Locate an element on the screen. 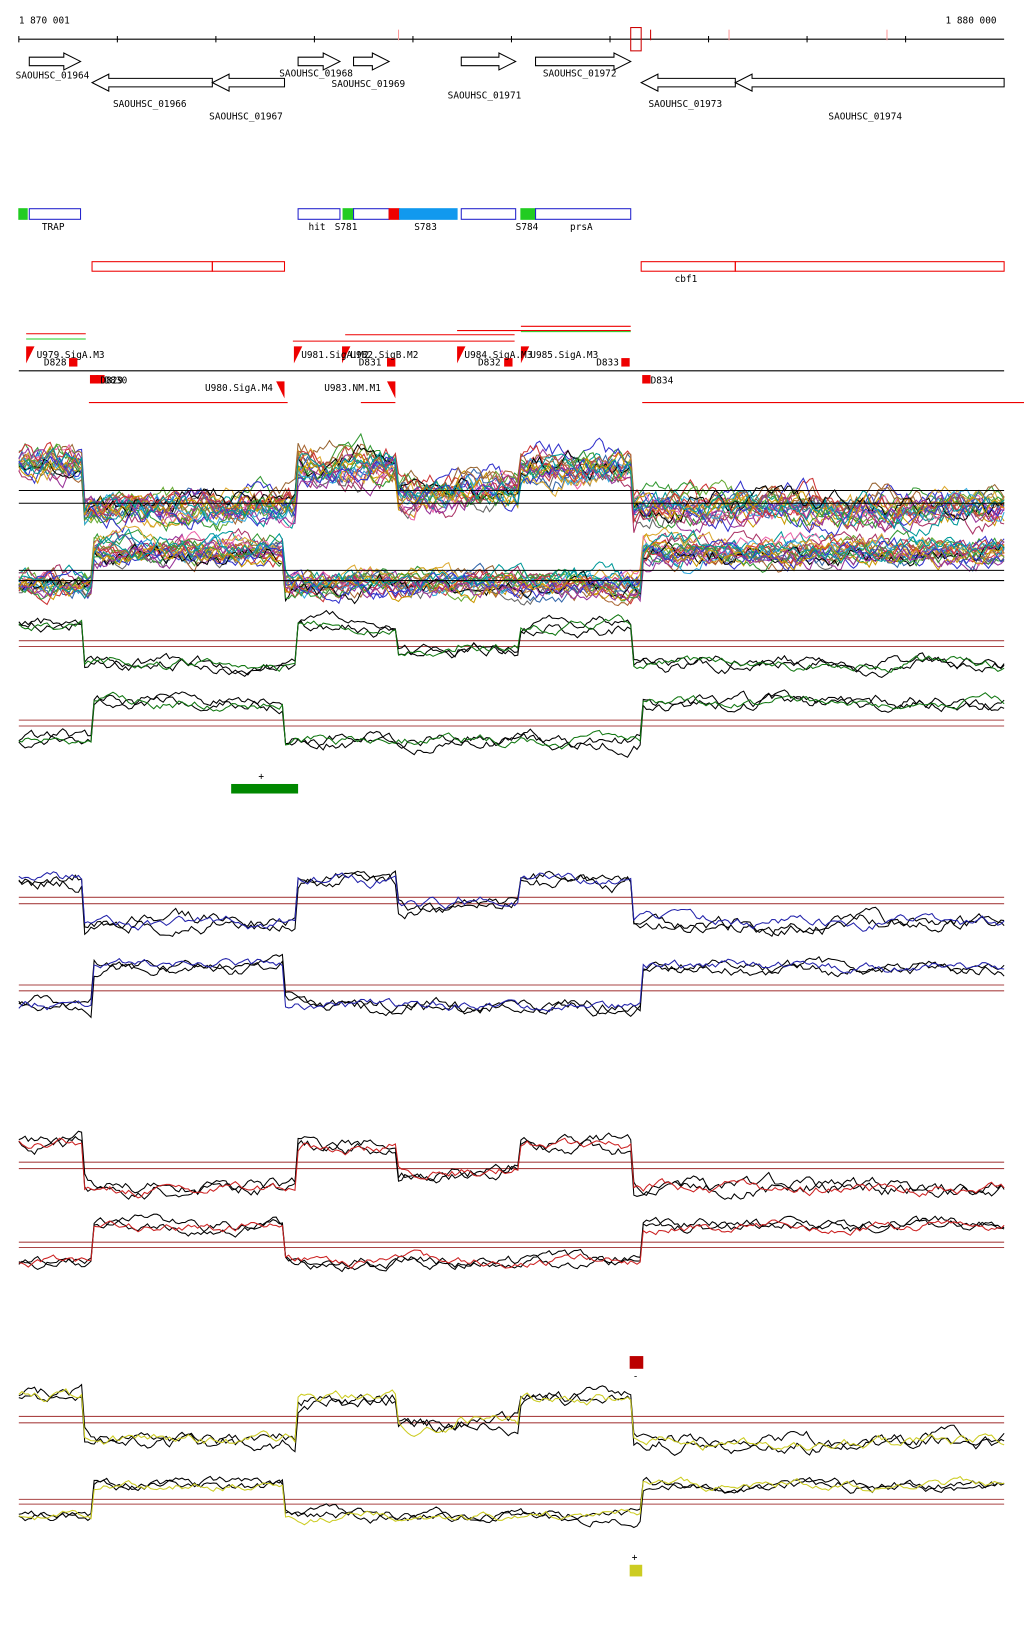 Image resolution: width=1024 pixels, height=1640 pixels. transcript-label: U980.SigA.M4 is located at coordinates (239, 388).